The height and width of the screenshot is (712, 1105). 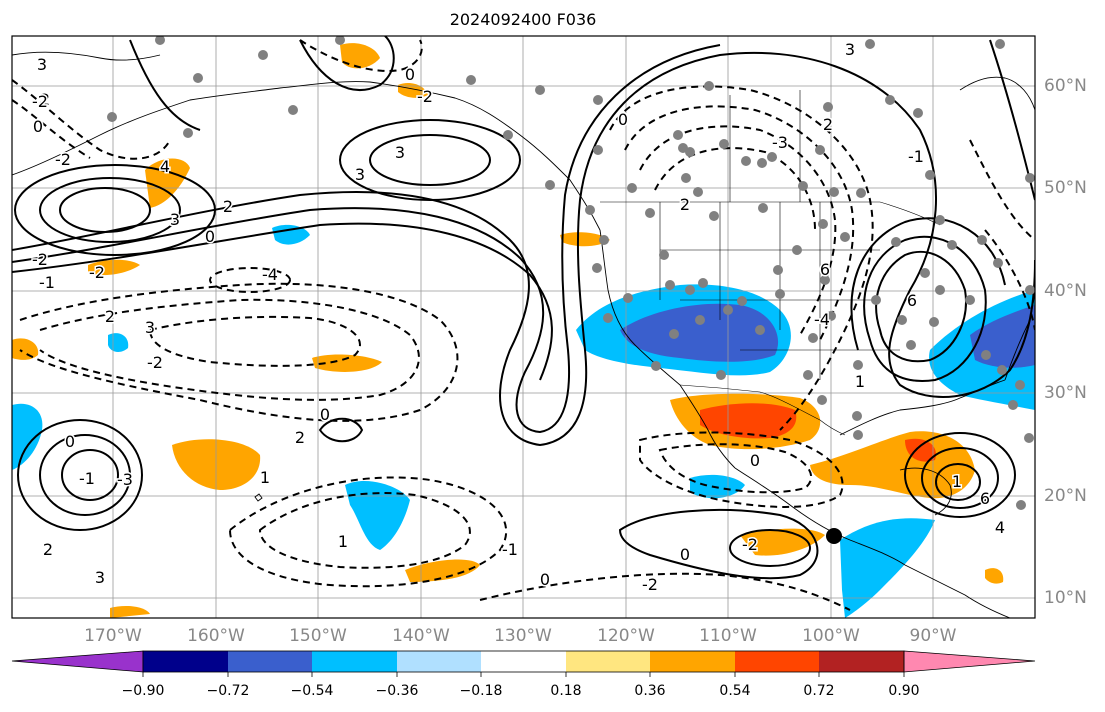 I want to click on colorbar-tick-label: −0.54, so click(x=312, y=691).